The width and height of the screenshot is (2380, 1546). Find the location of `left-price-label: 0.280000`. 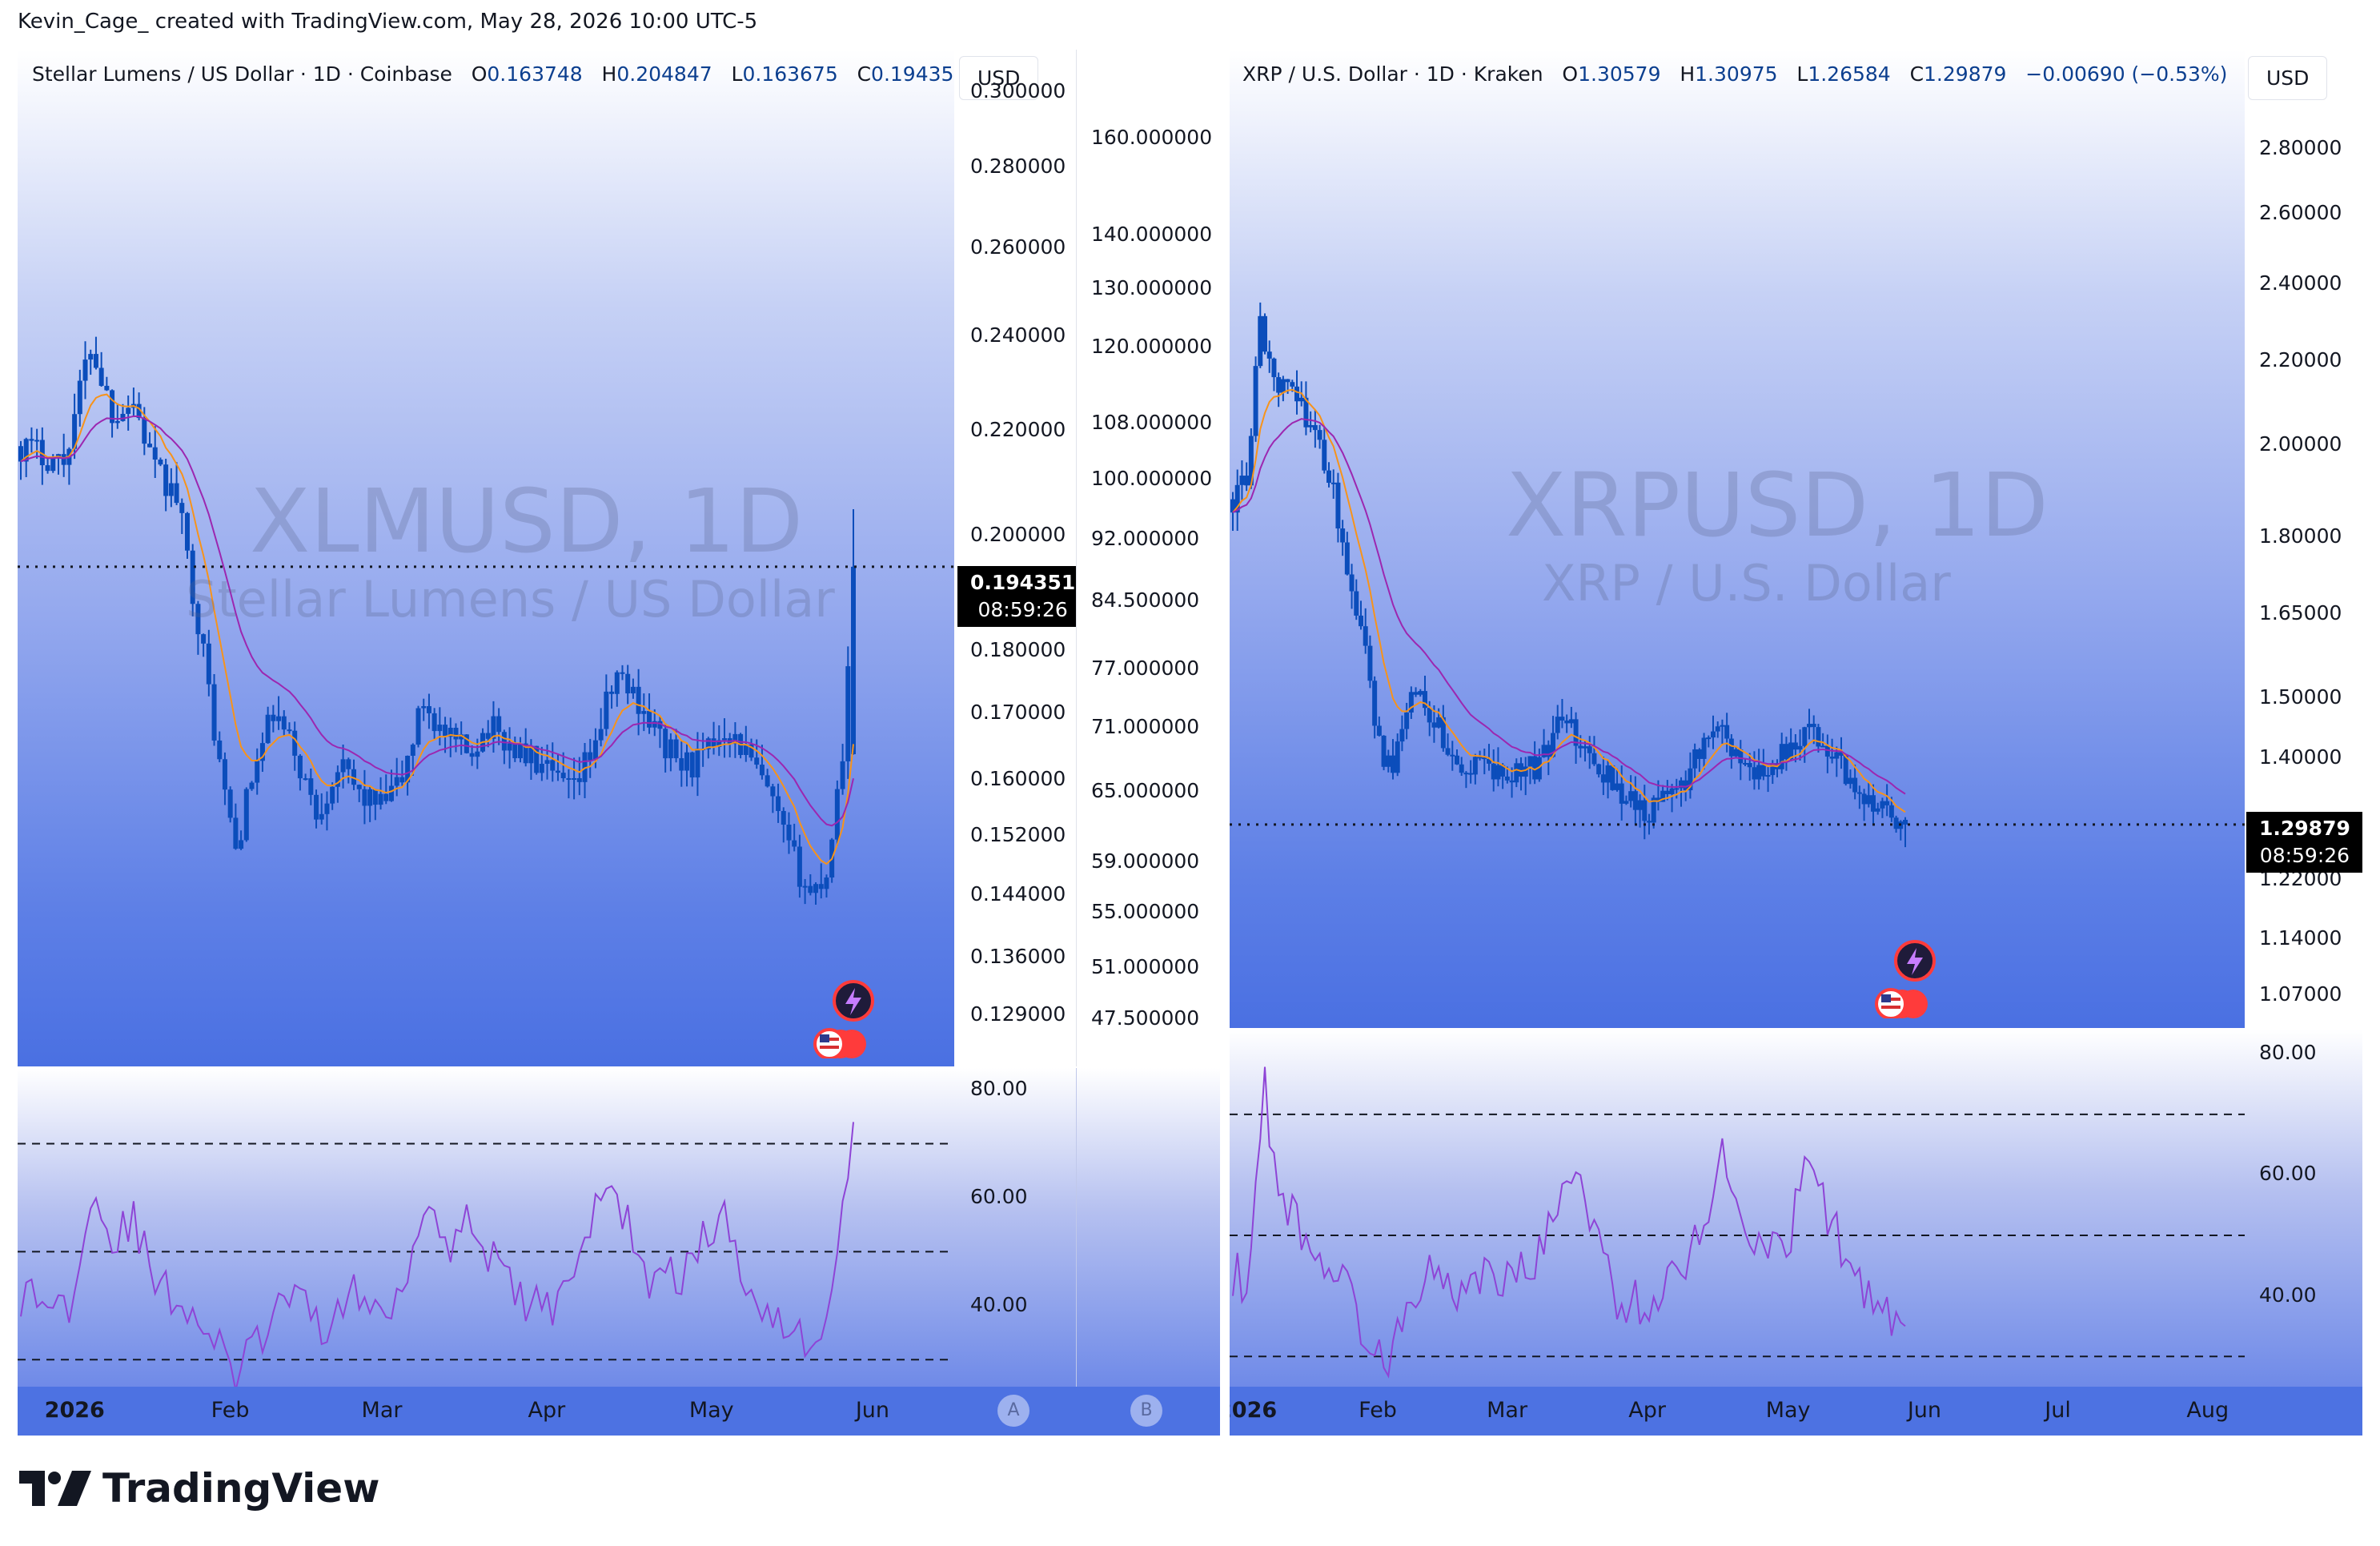

left-price-label: 0.280000 is located at coordinates (1018, 166).